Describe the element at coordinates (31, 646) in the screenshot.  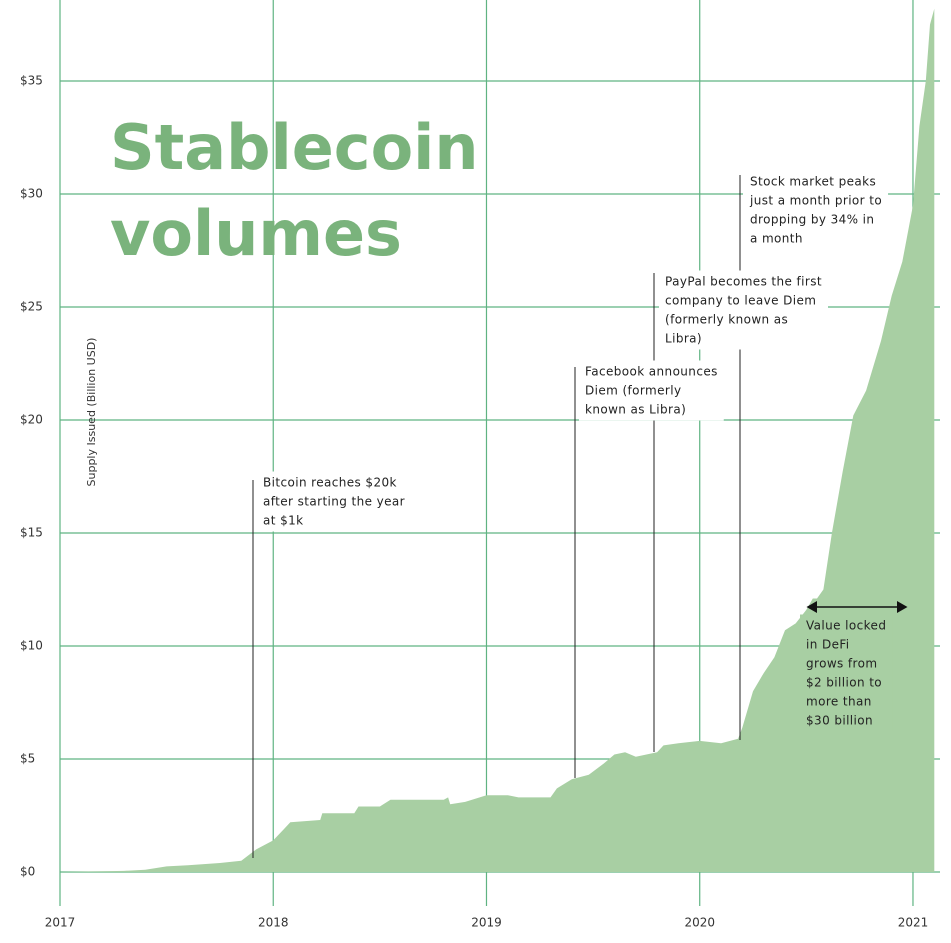
I see `y-tick-label: $10` at that location.